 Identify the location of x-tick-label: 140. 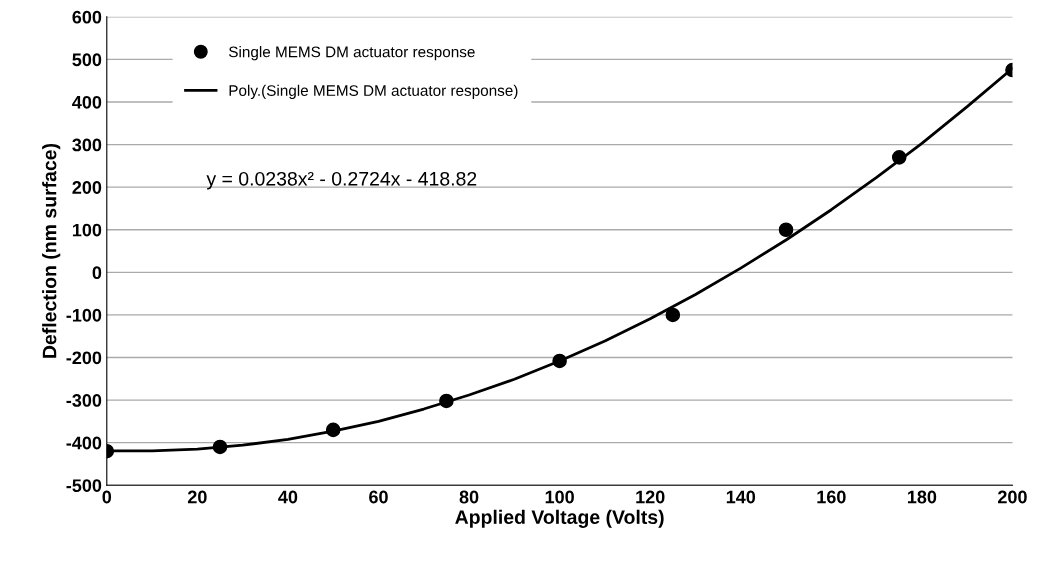
(741, 497).